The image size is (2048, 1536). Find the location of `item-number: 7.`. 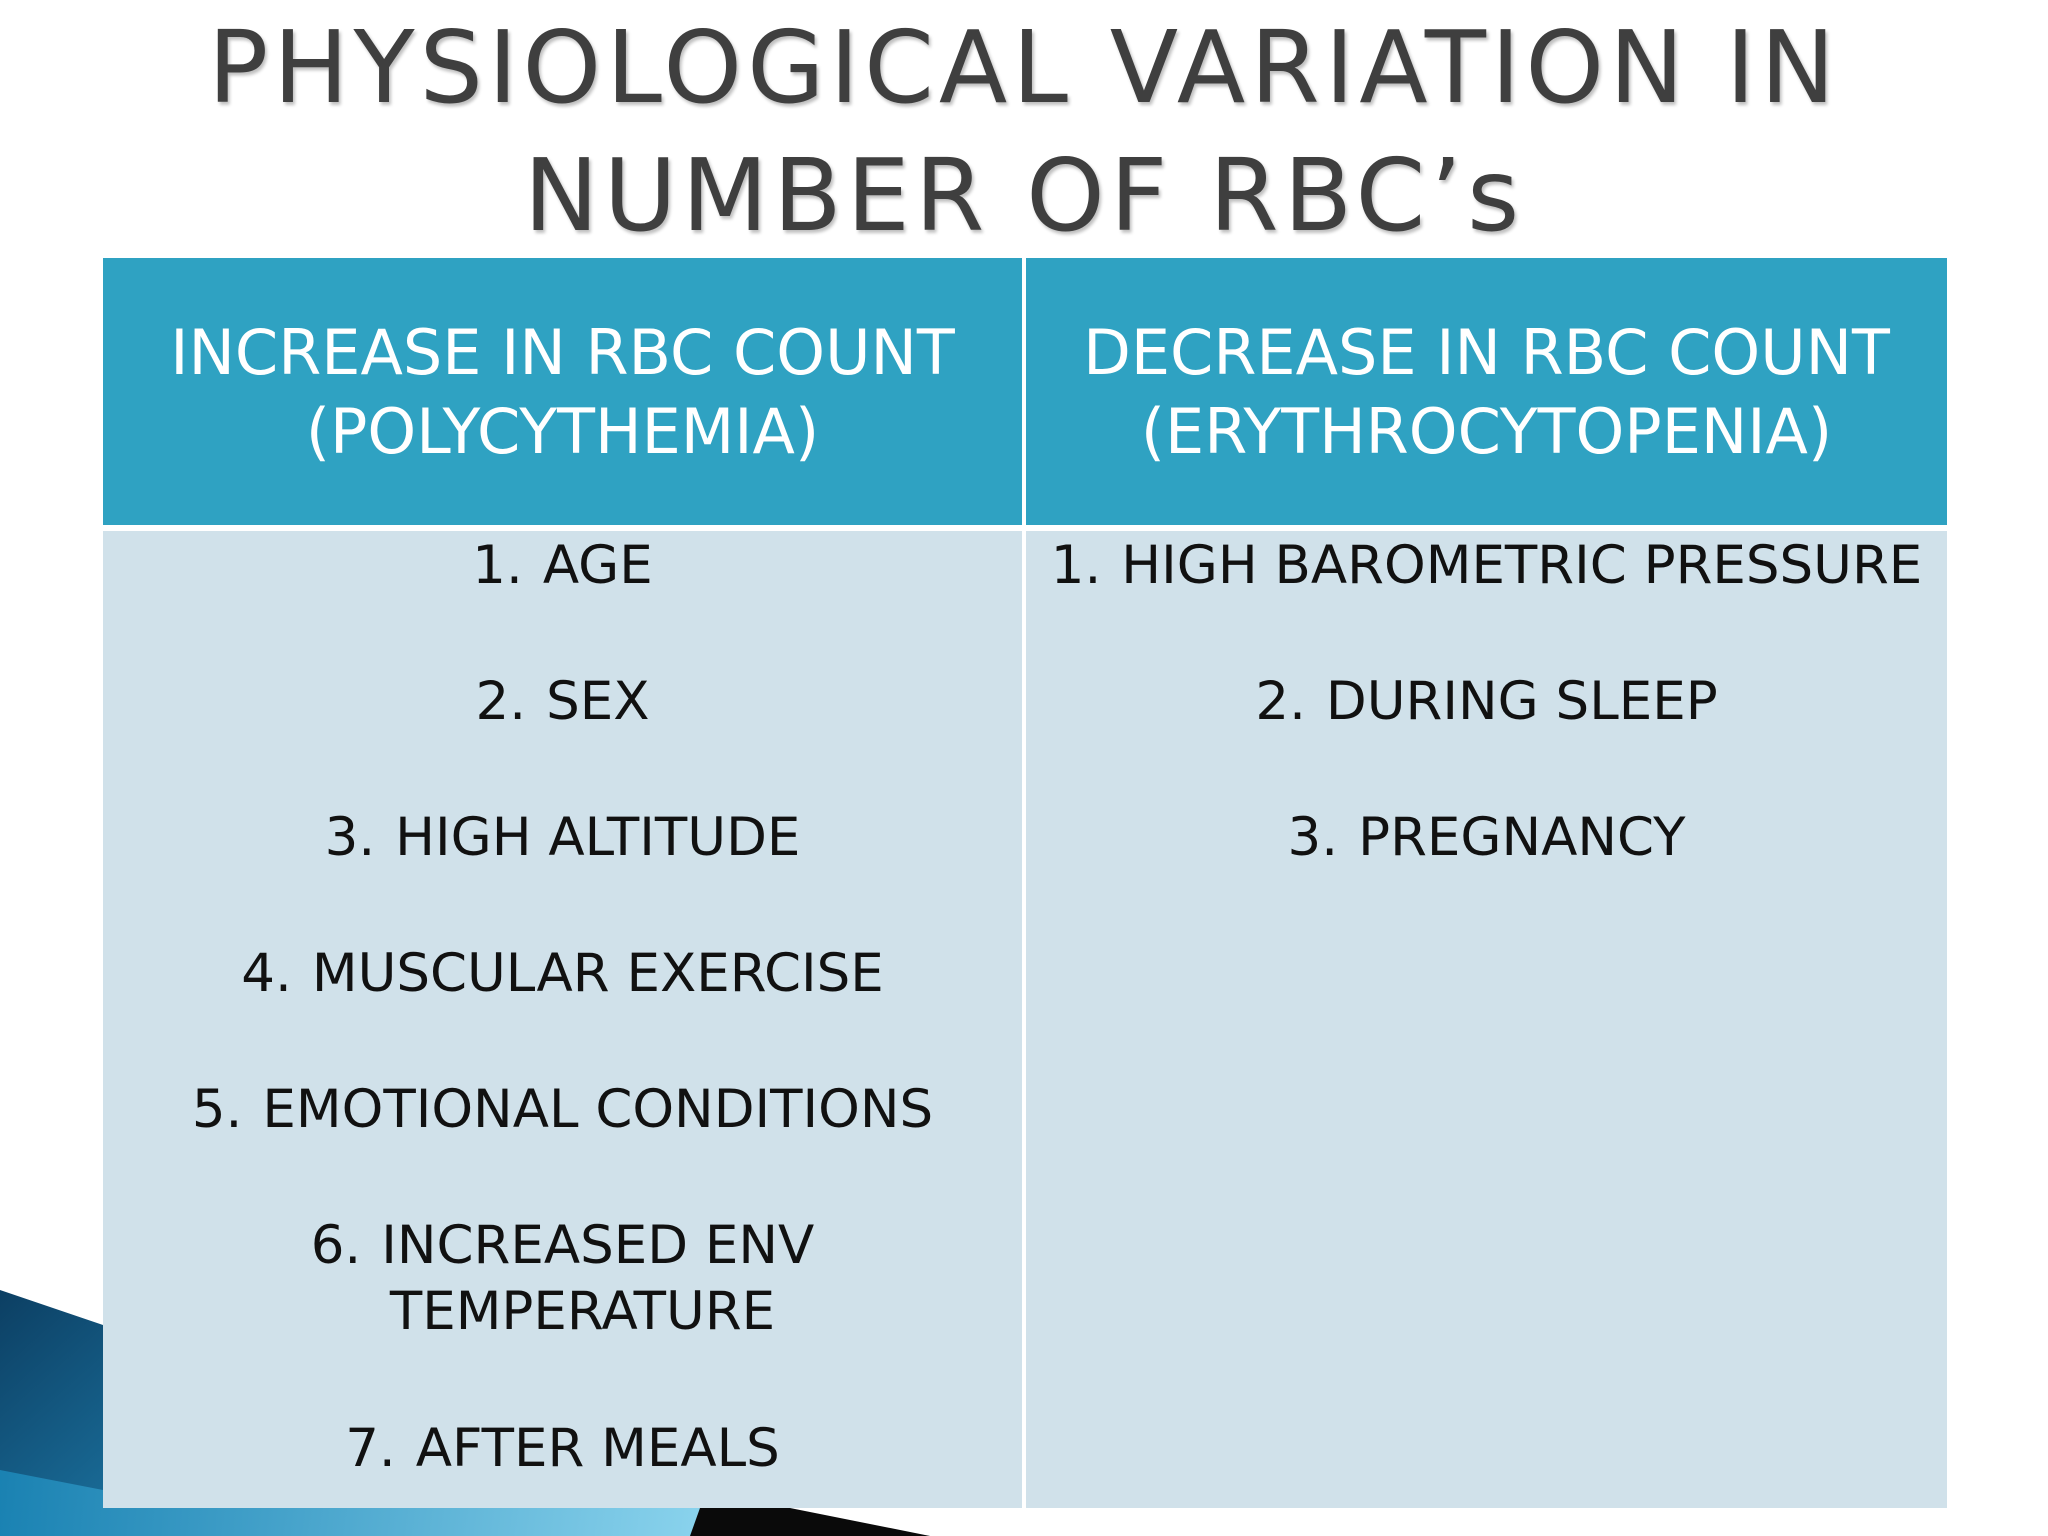

item-number: 7. is located at coordinates (370, 1448).